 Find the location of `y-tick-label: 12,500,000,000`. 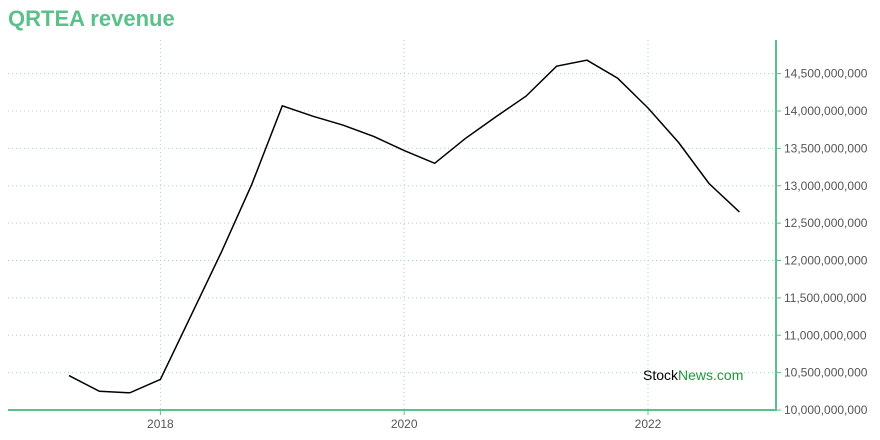

y-tick-label: 12,500,000,000 is located at coordinates (826, 223).